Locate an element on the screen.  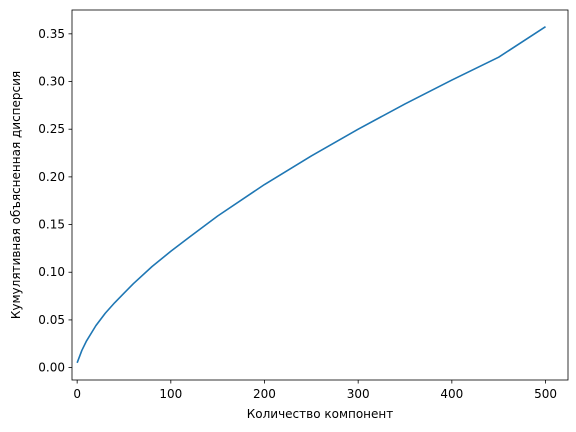
x-tick-label: 400 is located at coordinates (451, 394).